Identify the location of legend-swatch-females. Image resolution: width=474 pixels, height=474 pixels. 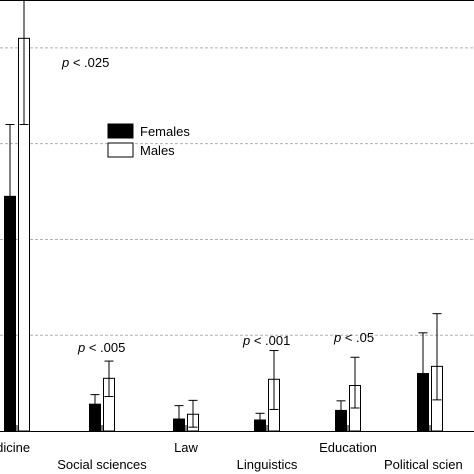
(120, 131).